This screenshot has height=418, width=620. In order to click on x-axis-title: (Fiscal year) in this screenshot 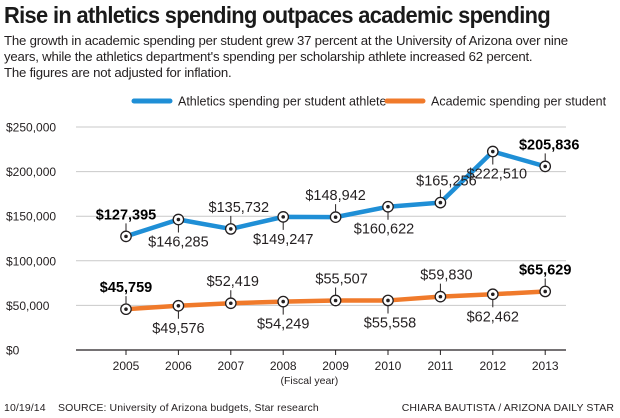, I will do `click(310, 381)`.